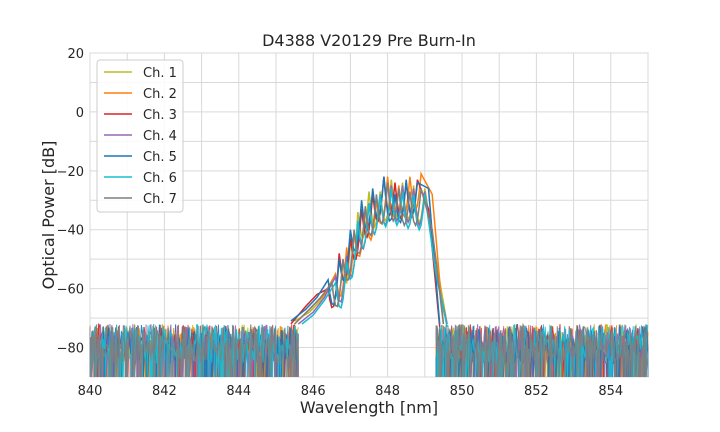 The height and width of the screenshot is (432, 720). I want to click on legend: Ch. 1 Ch. 2 Ch. 3 Ch. 4 Ch. 5 Ch. 6 Ch. 7, so click(140, 136).